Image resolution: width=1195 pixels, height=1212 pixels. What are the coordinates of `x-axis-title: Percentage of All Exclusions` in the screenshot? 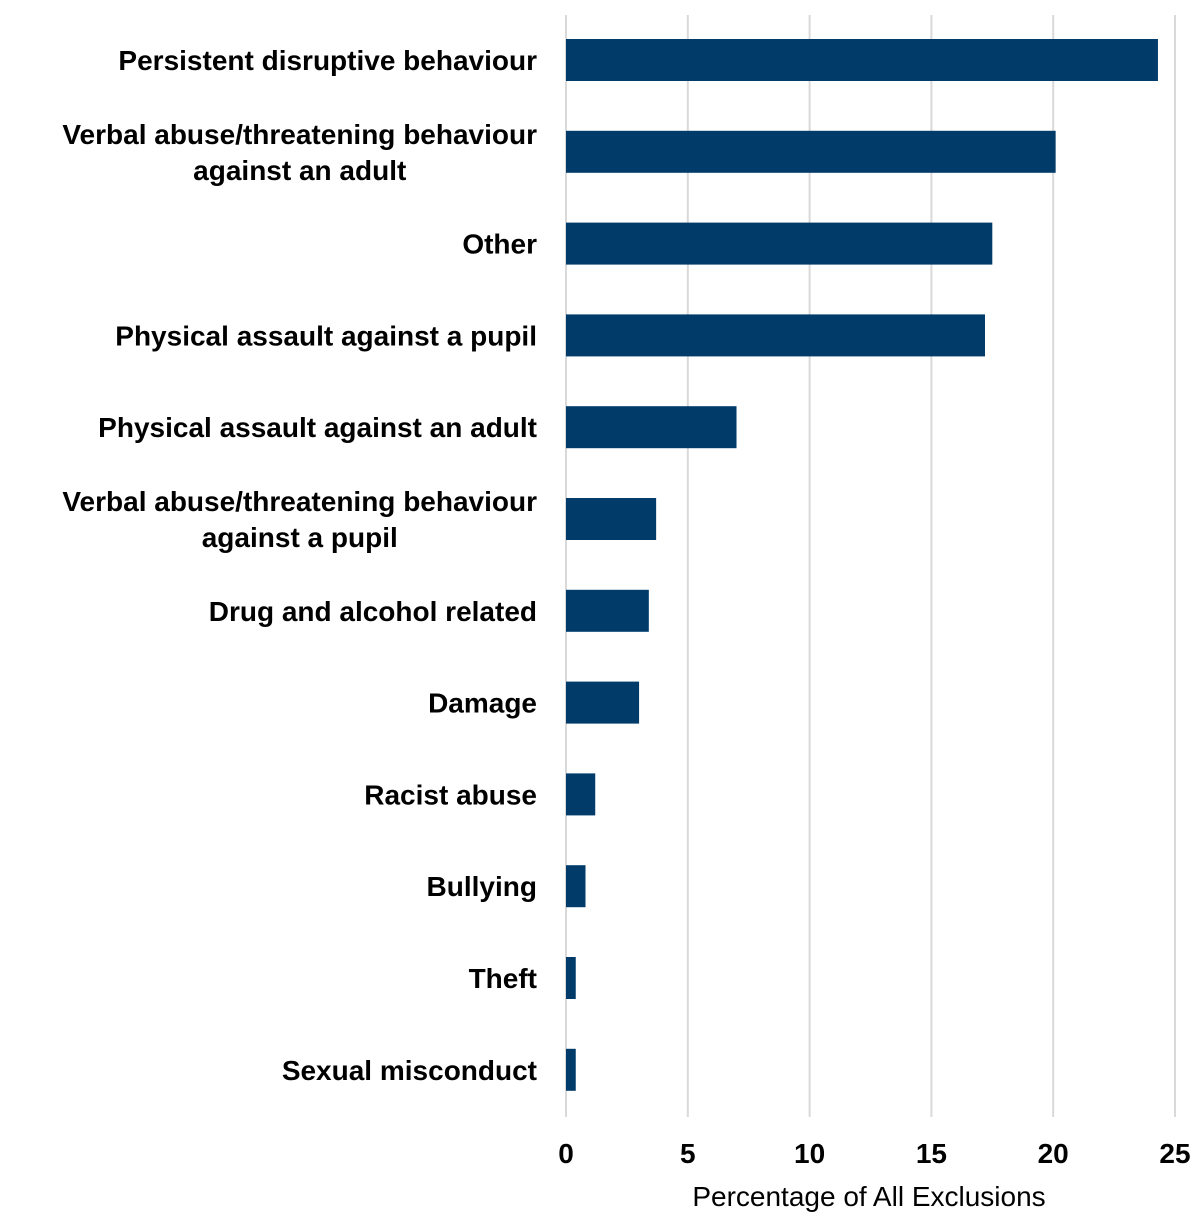 It's located at (868, 1196).